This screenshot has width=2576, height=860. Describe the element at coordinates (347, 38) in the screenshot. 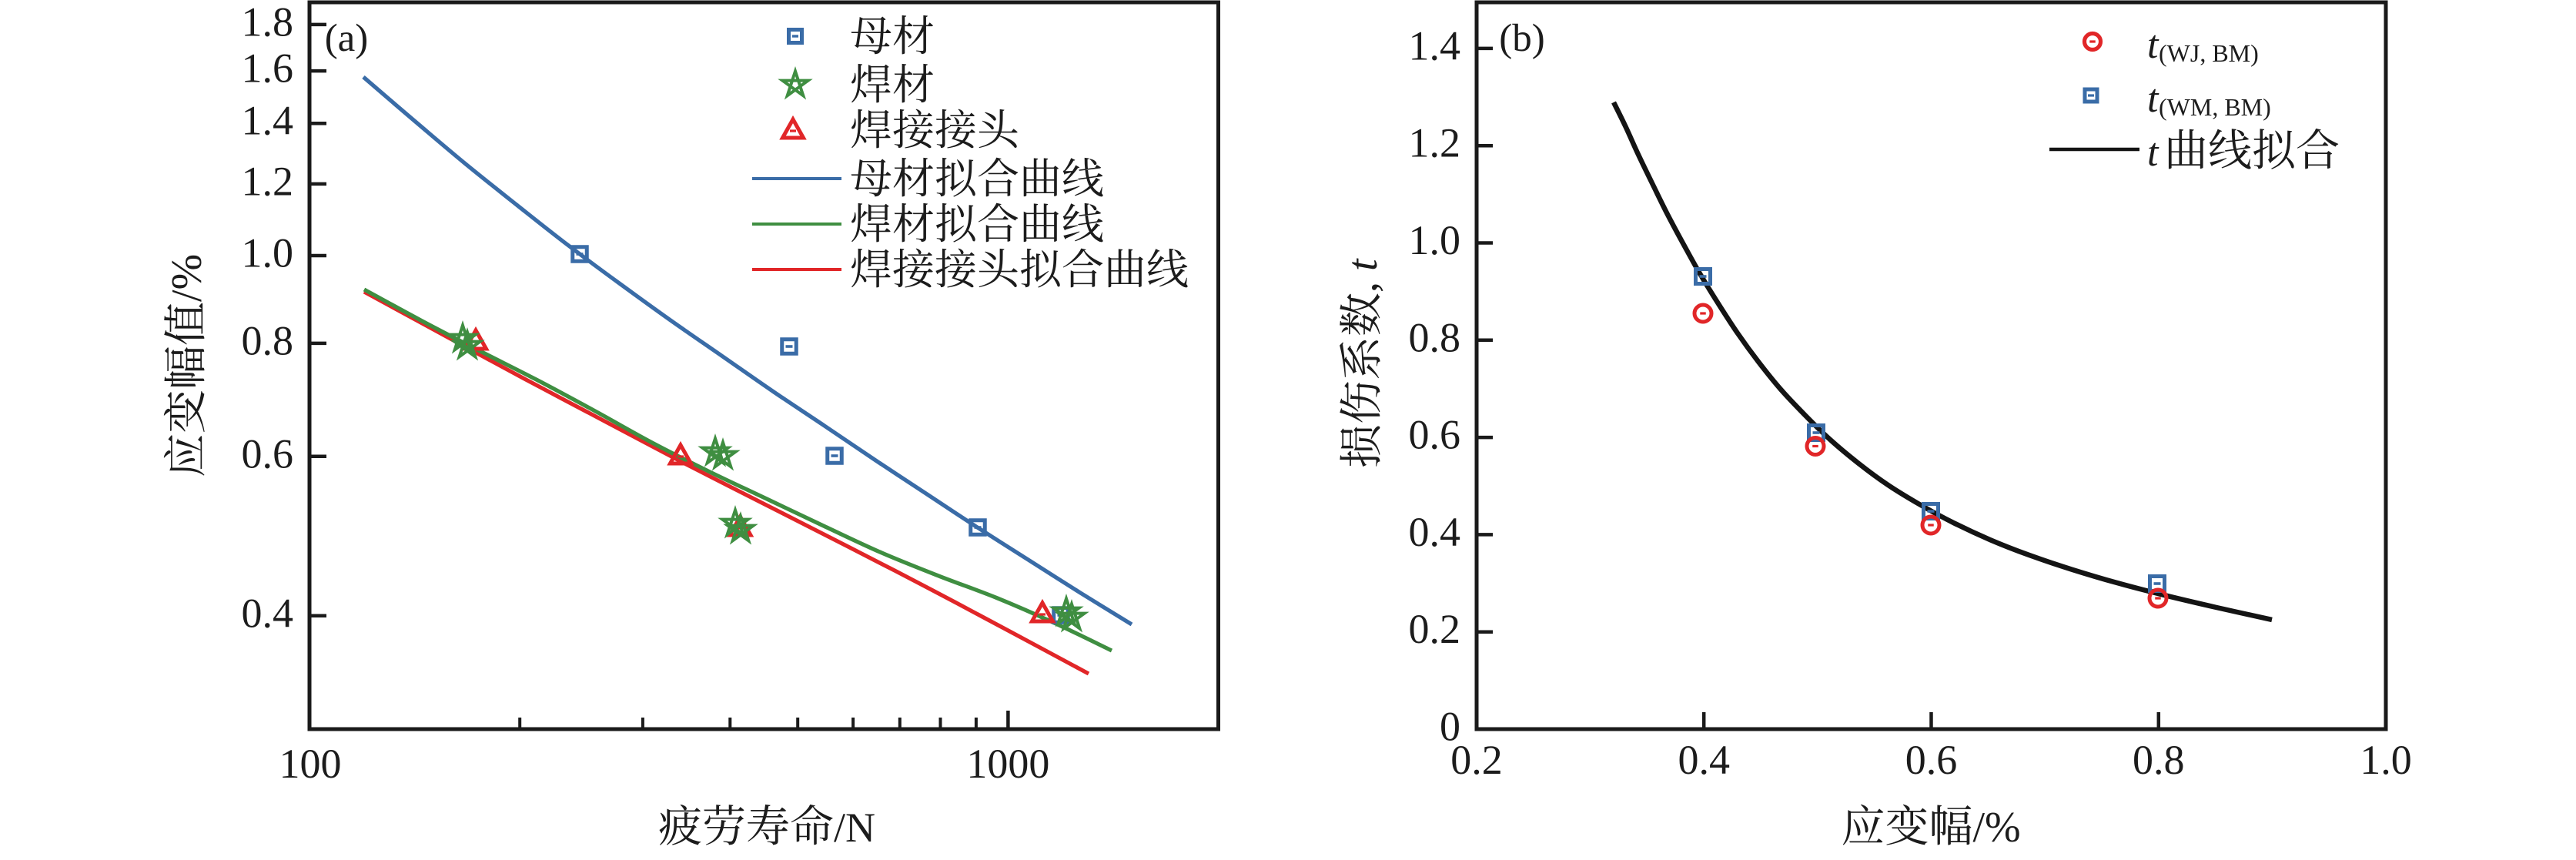

I see `svg-text: (a)` at that location.